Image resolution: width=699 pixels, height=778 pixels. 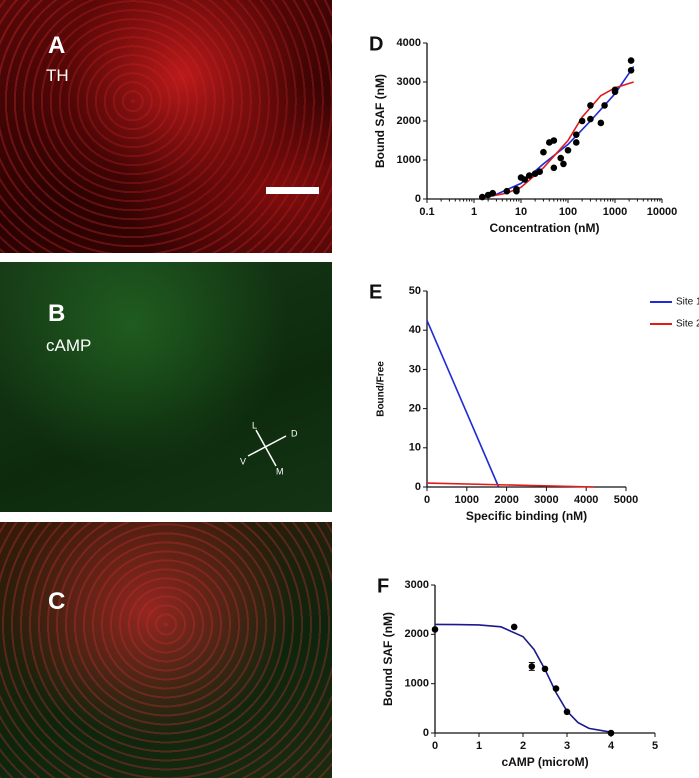 I want to click on x-tick-label: 10000, so click(x=662, y=212).